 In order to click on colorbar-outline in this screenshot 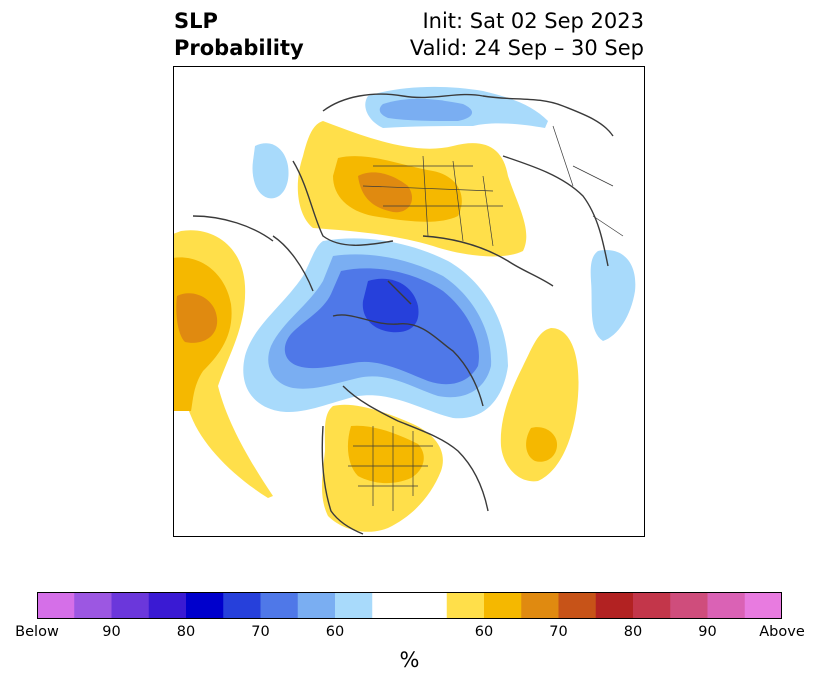, I will do `click(409, 605)`.